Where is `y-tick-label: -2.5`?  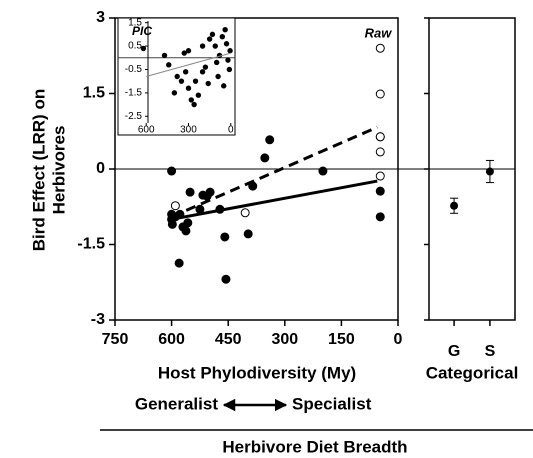 y-tick-label: -2.5 is located at coordinates (134, 116).